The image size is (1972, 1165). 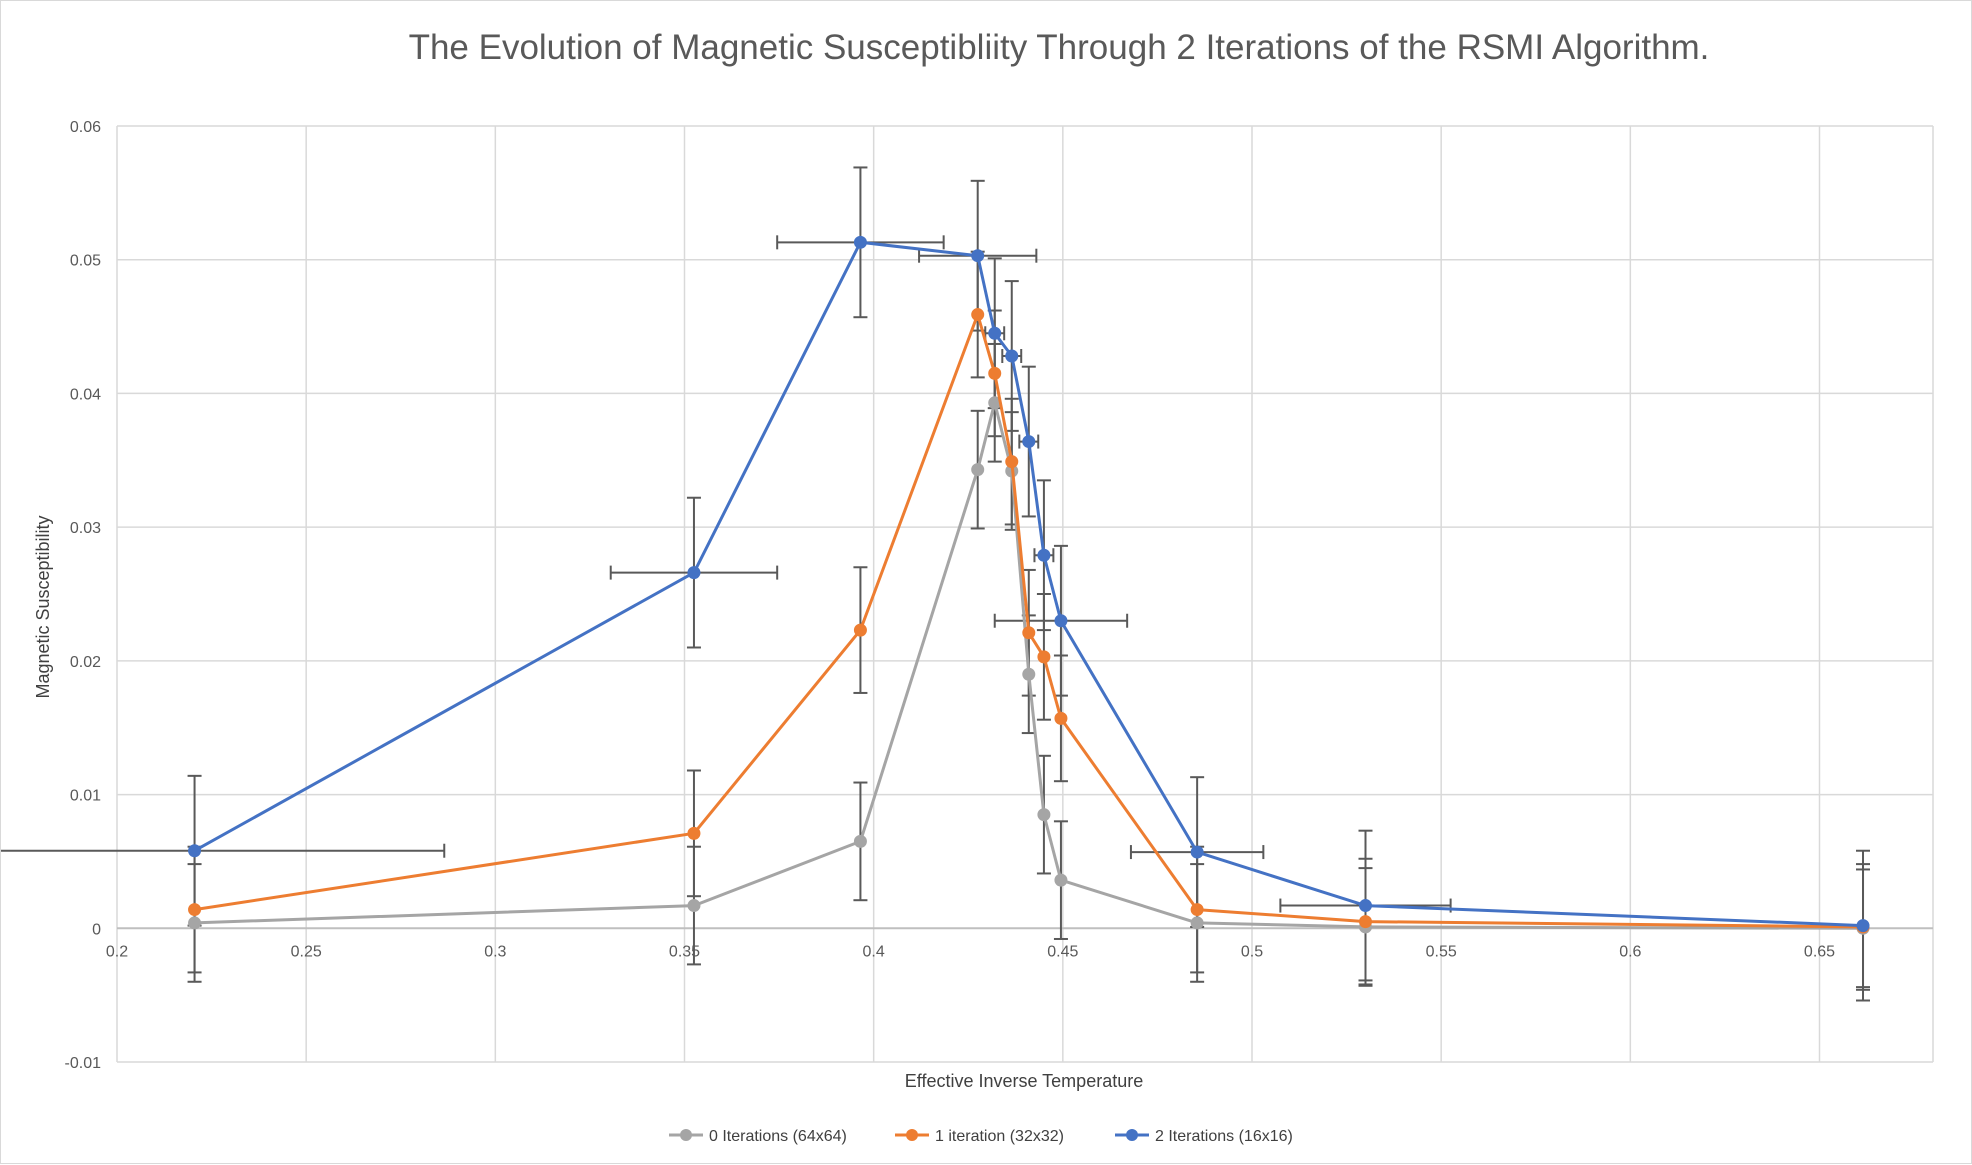 I want to click on x-tick-label: 0.45, so click(x=1062, y=951).